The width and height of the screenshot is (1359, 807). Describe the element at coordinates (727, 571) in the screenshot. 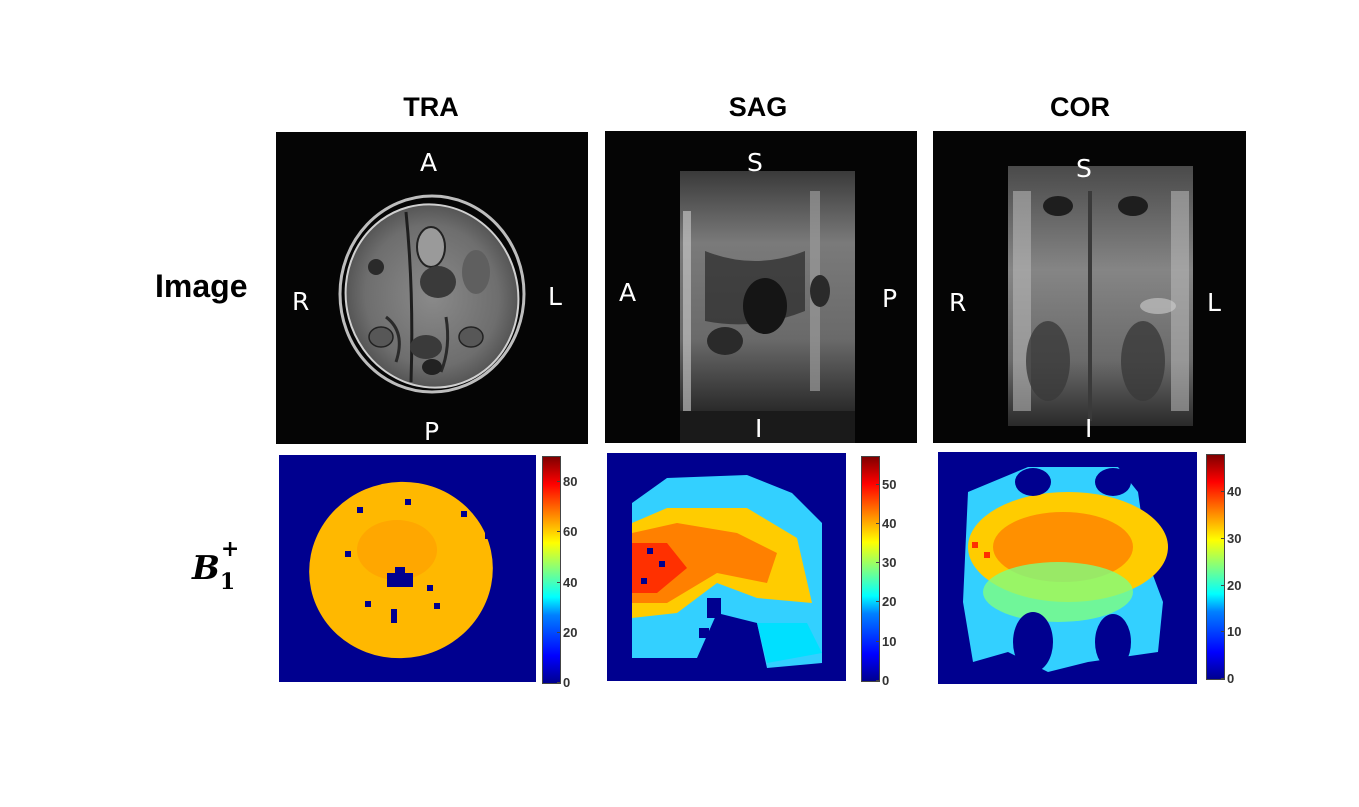

I see `b1-map-sag-field` at that location.